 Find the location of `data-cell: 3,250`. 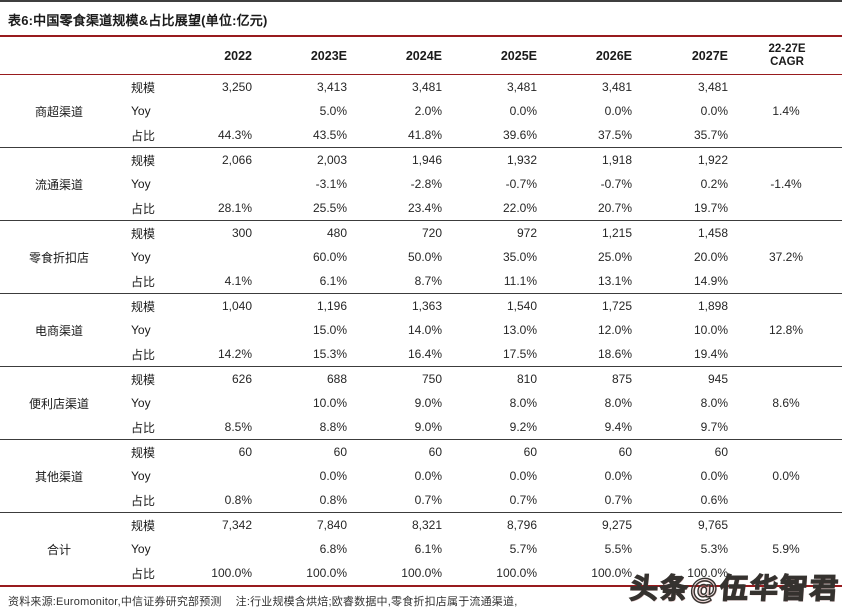

data-cell: 3,250 is located at coordinates (215, 87).